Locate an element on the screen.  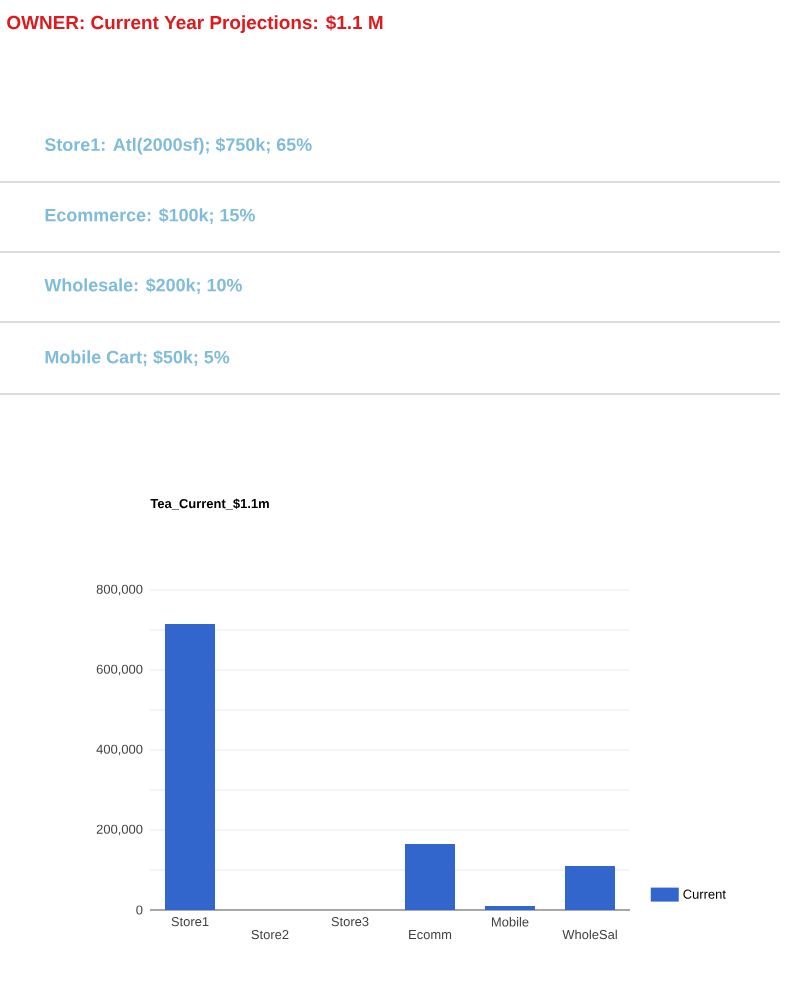
text: Mobile Cart; $50k; 5% is located at coordinates (137, 358).